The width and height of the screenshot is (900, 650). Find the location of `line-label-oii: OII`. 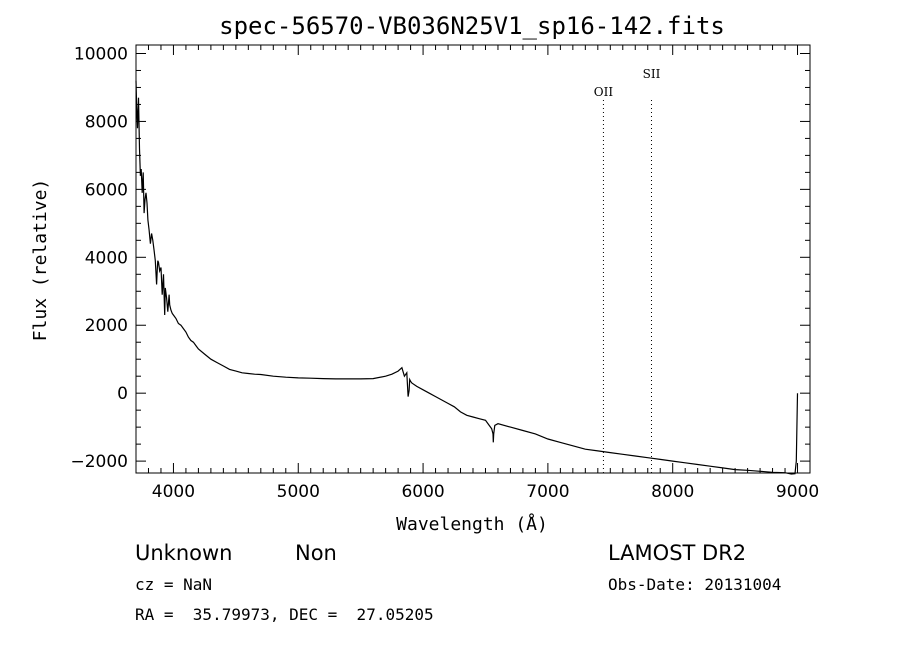

line-label-oii: OII is located at coordinates (604, 92).